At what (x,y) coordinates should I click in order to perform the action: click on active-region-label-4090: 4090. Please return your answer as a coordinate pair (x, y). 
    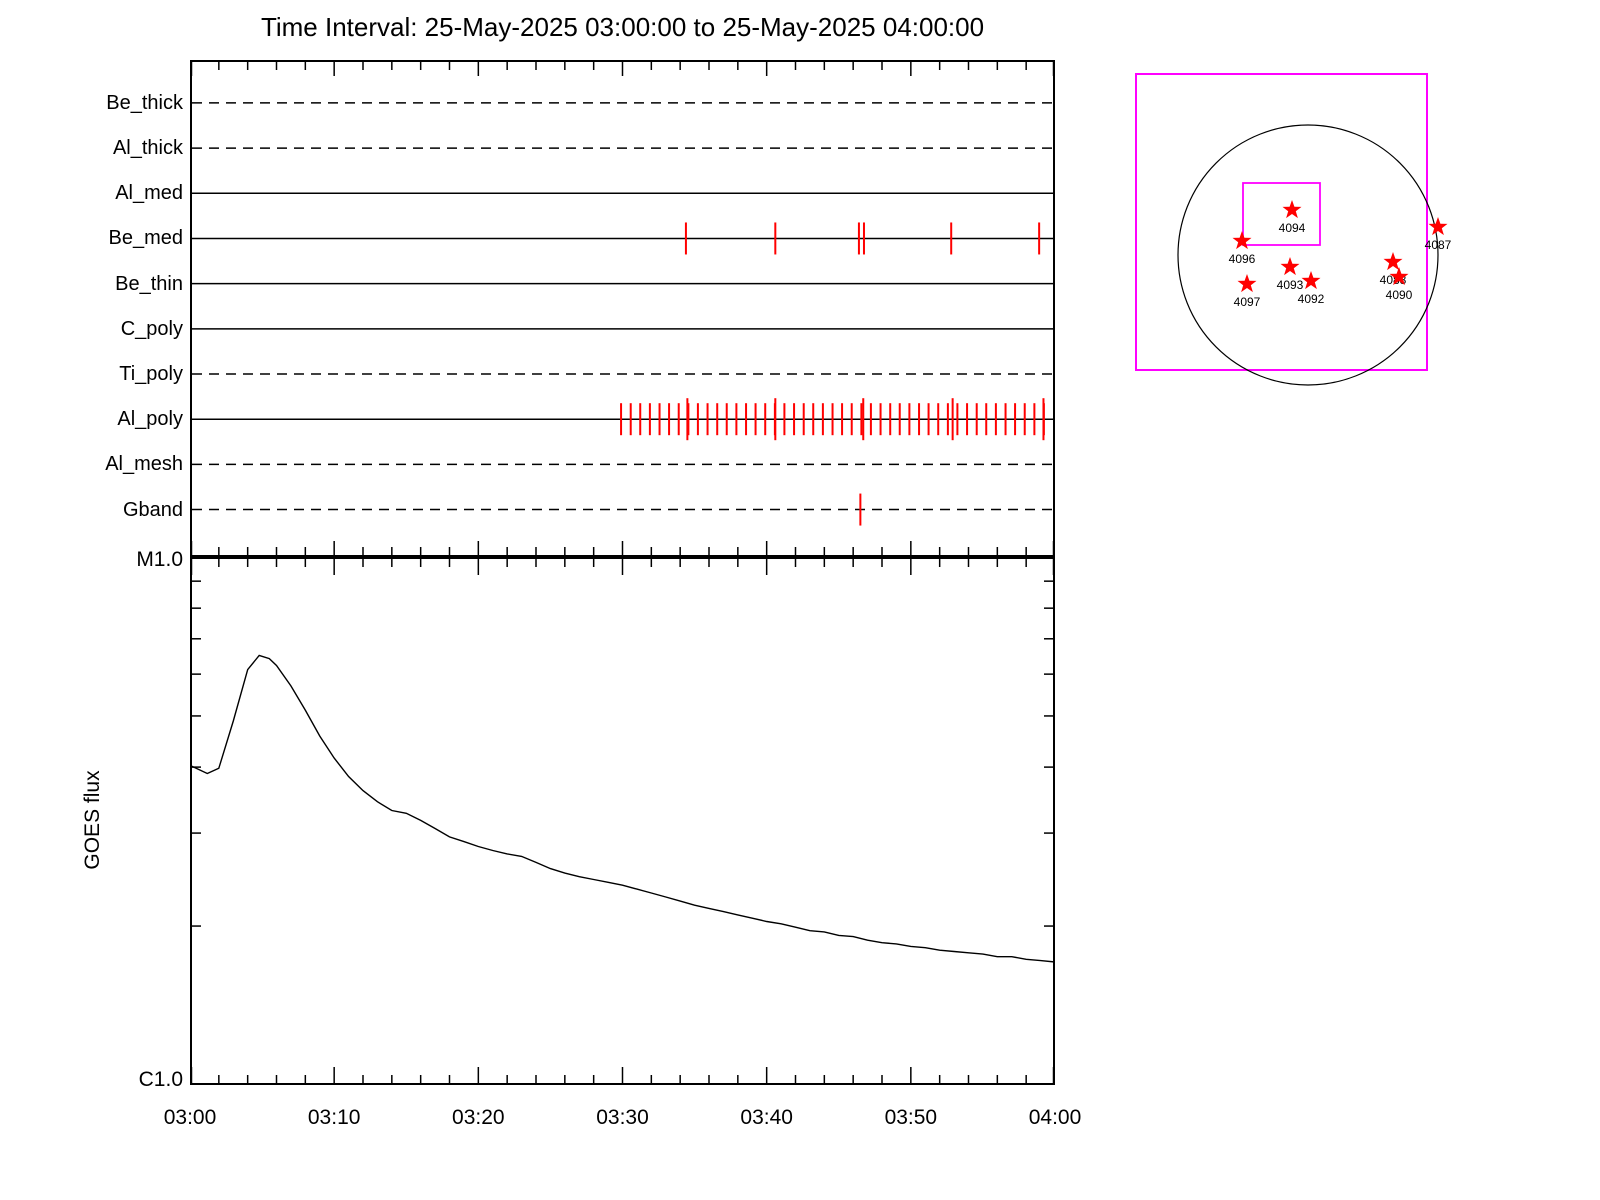
    Looking at the image, I should click on (1399, 295).